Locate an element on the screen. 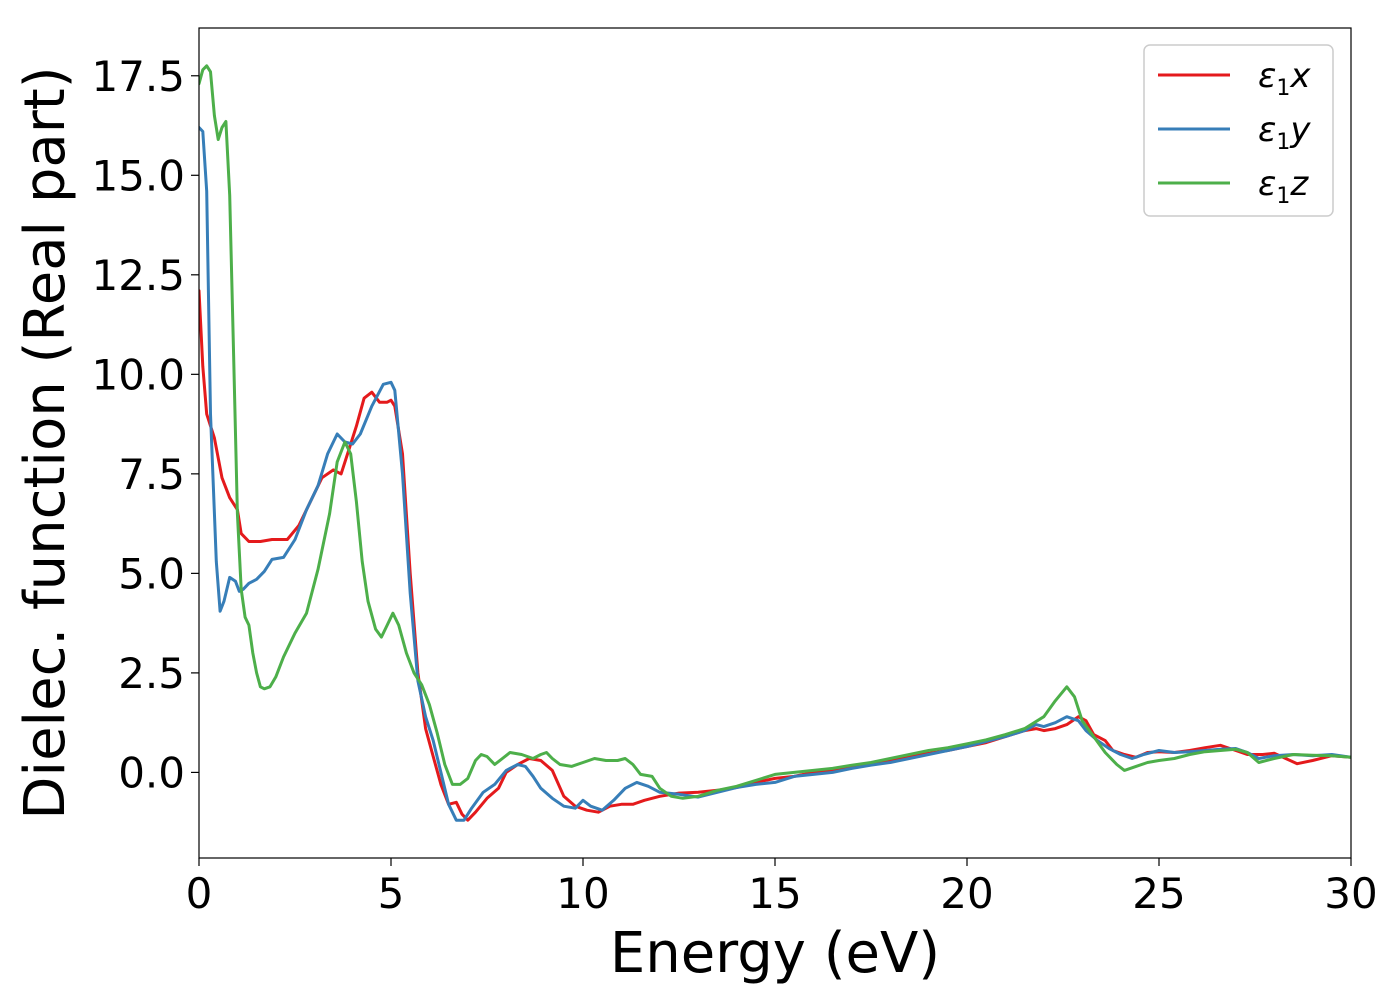 Image resolution: width=1400 pixels, height=1000 pixels. x-tick-label: 25 is located at coordinates (1158, 893).